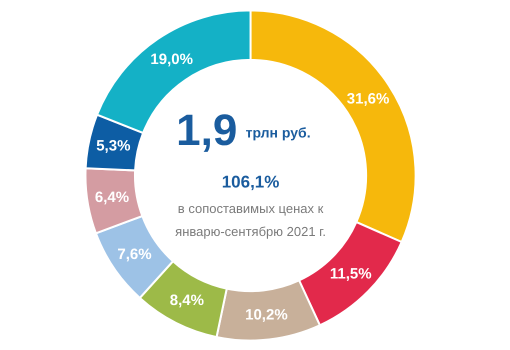 Image resolution: width=510 pixels, height=350 pixels. I want to click on text: январю-сентябрю 2021 г., so click(250, 232).